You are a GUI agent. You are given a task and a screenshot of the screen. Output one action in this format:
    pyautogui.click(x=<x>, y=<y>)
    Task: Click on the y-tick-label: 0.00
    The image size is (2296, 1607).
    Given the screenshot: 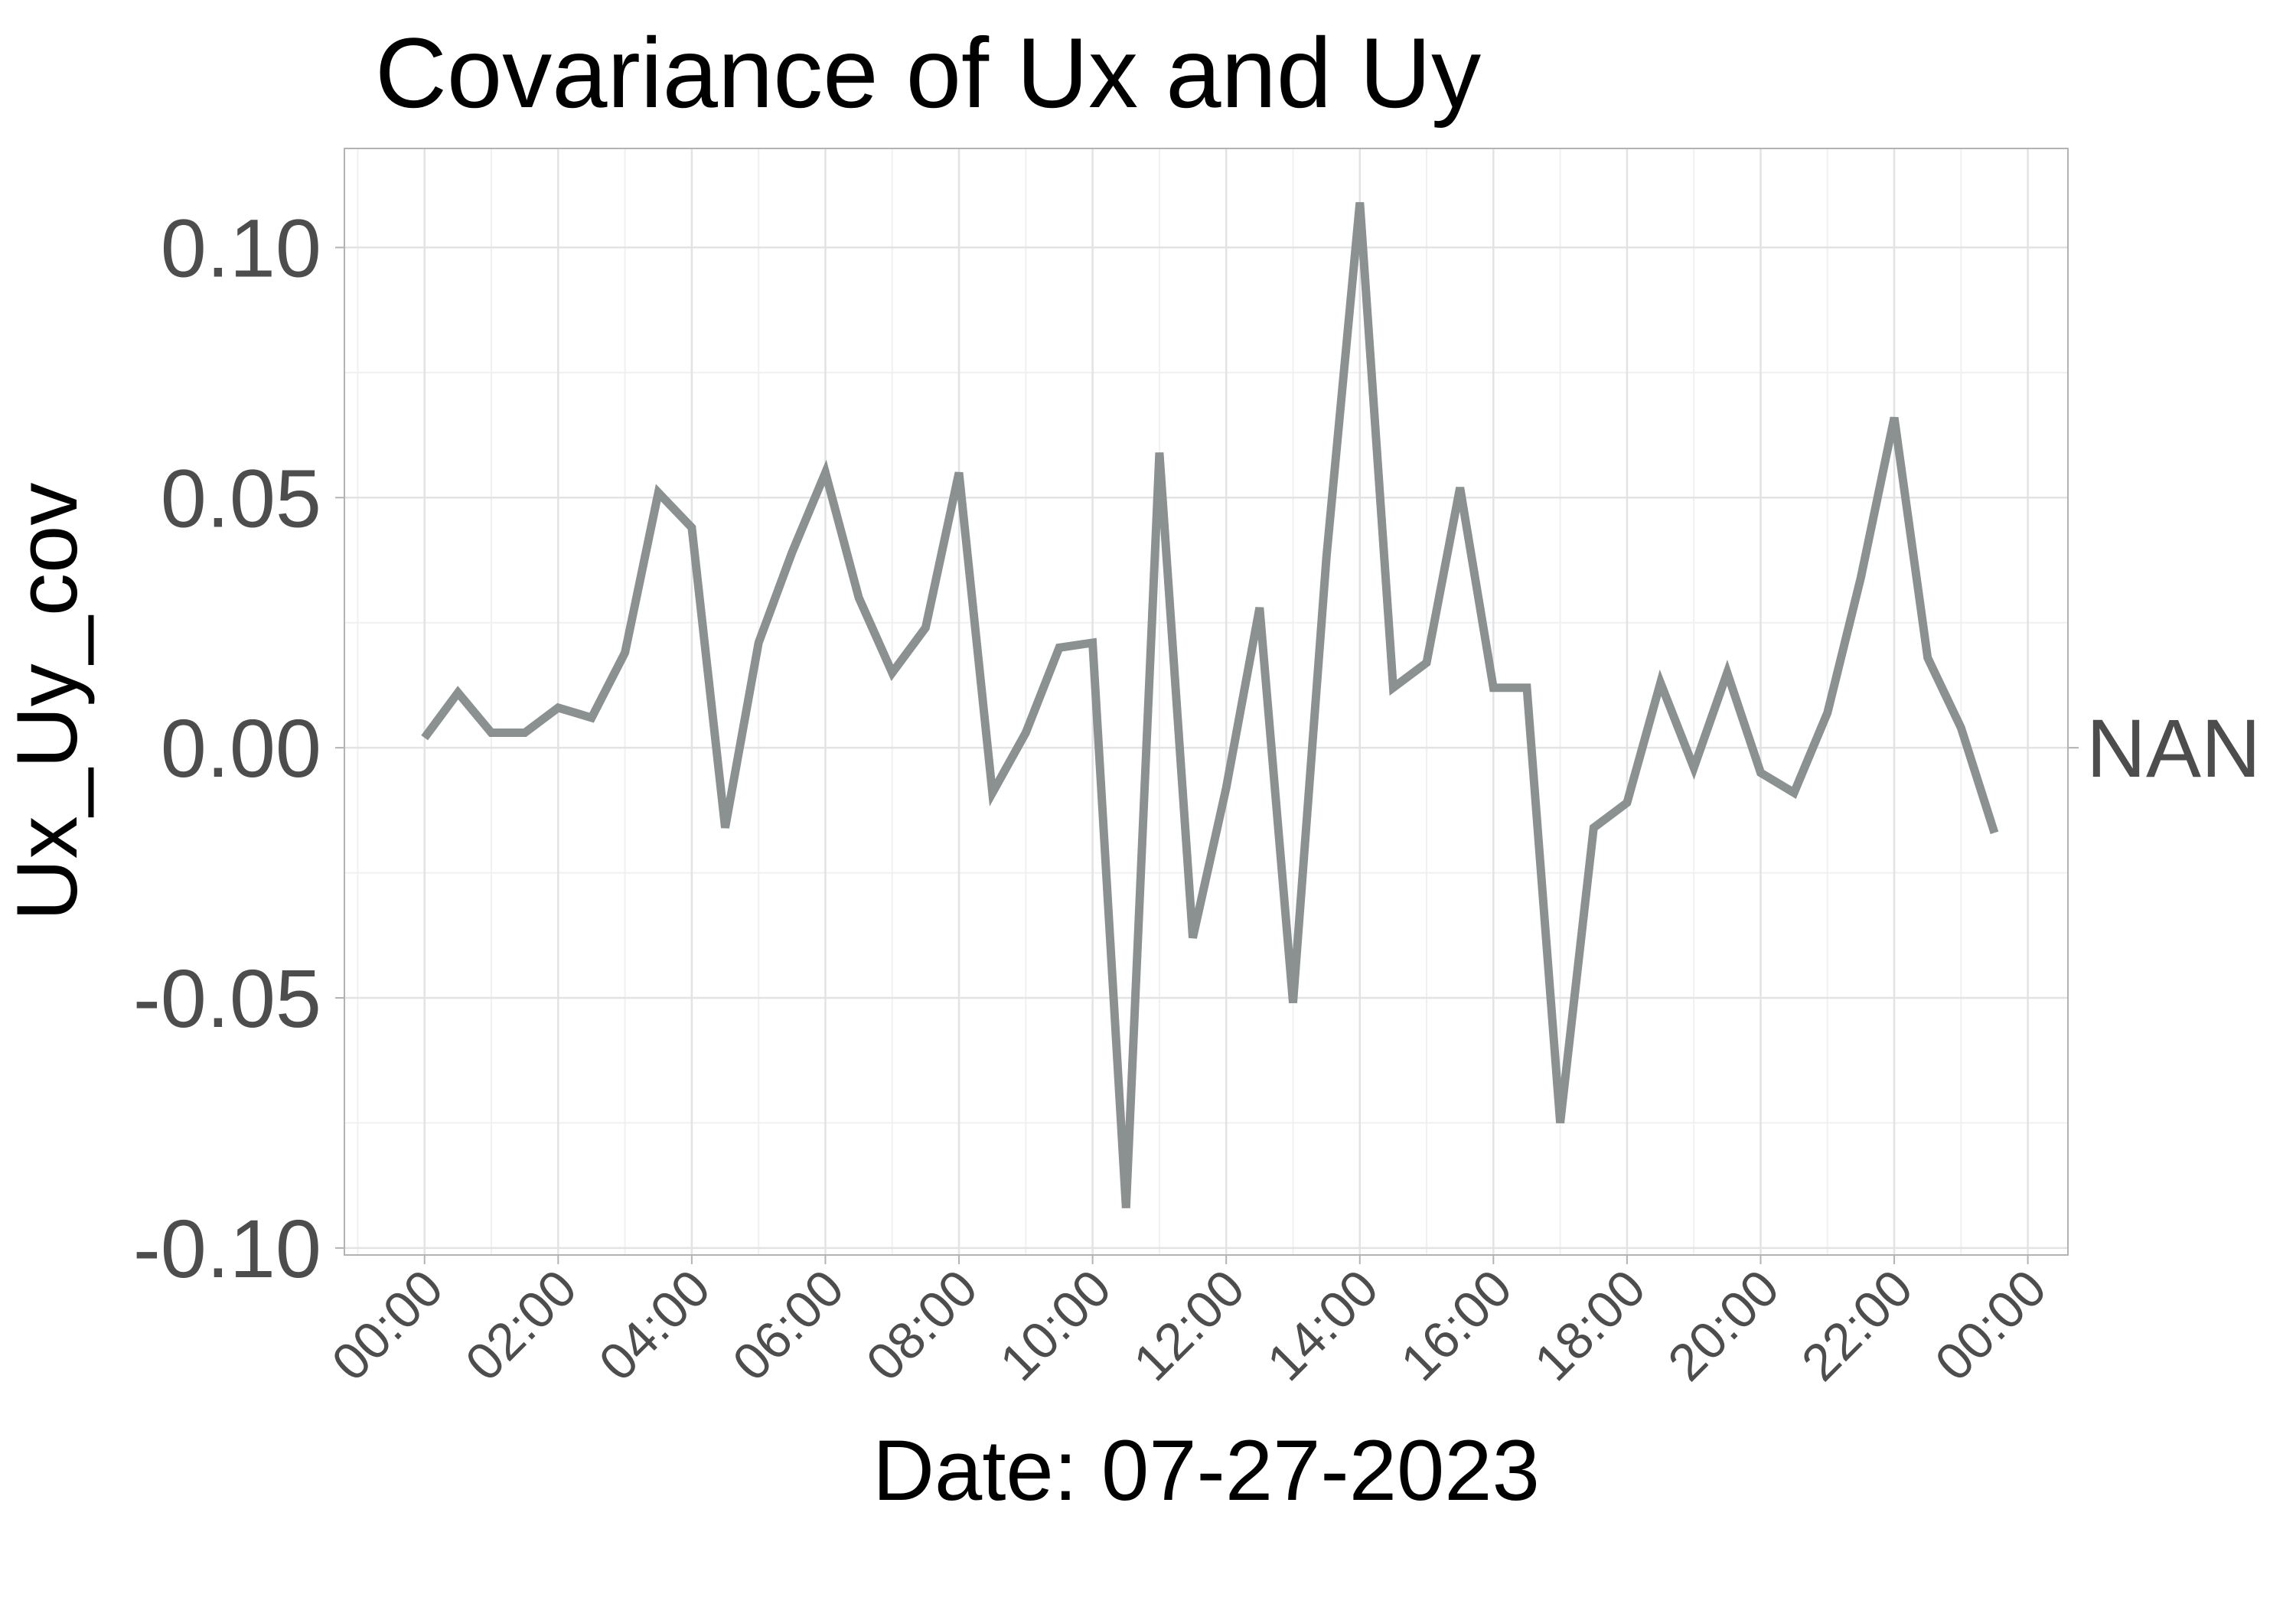 What is the action you would take?
    pyautogui.click(x=241, y=748)
    